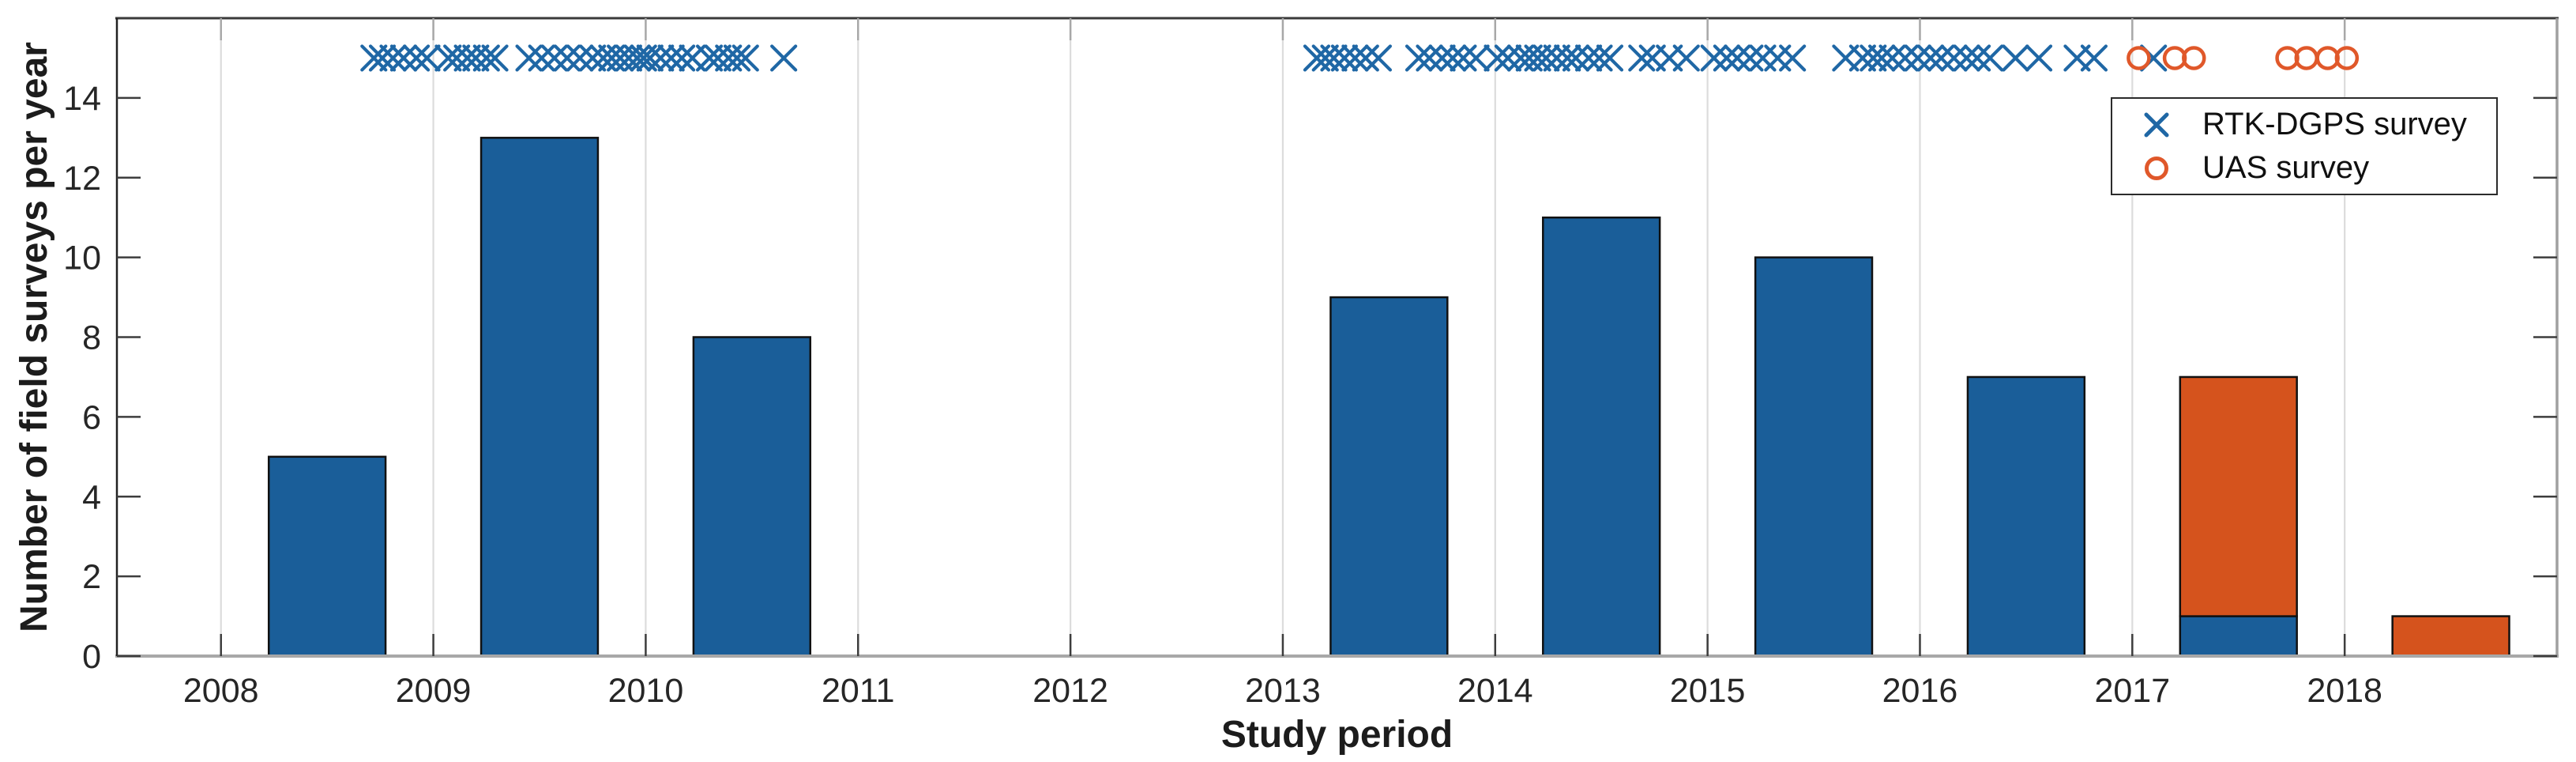 The height and width of the screenshot is (762, 2576). I want to click on legend-label-uas: UAS survey, so click(2286, 167).